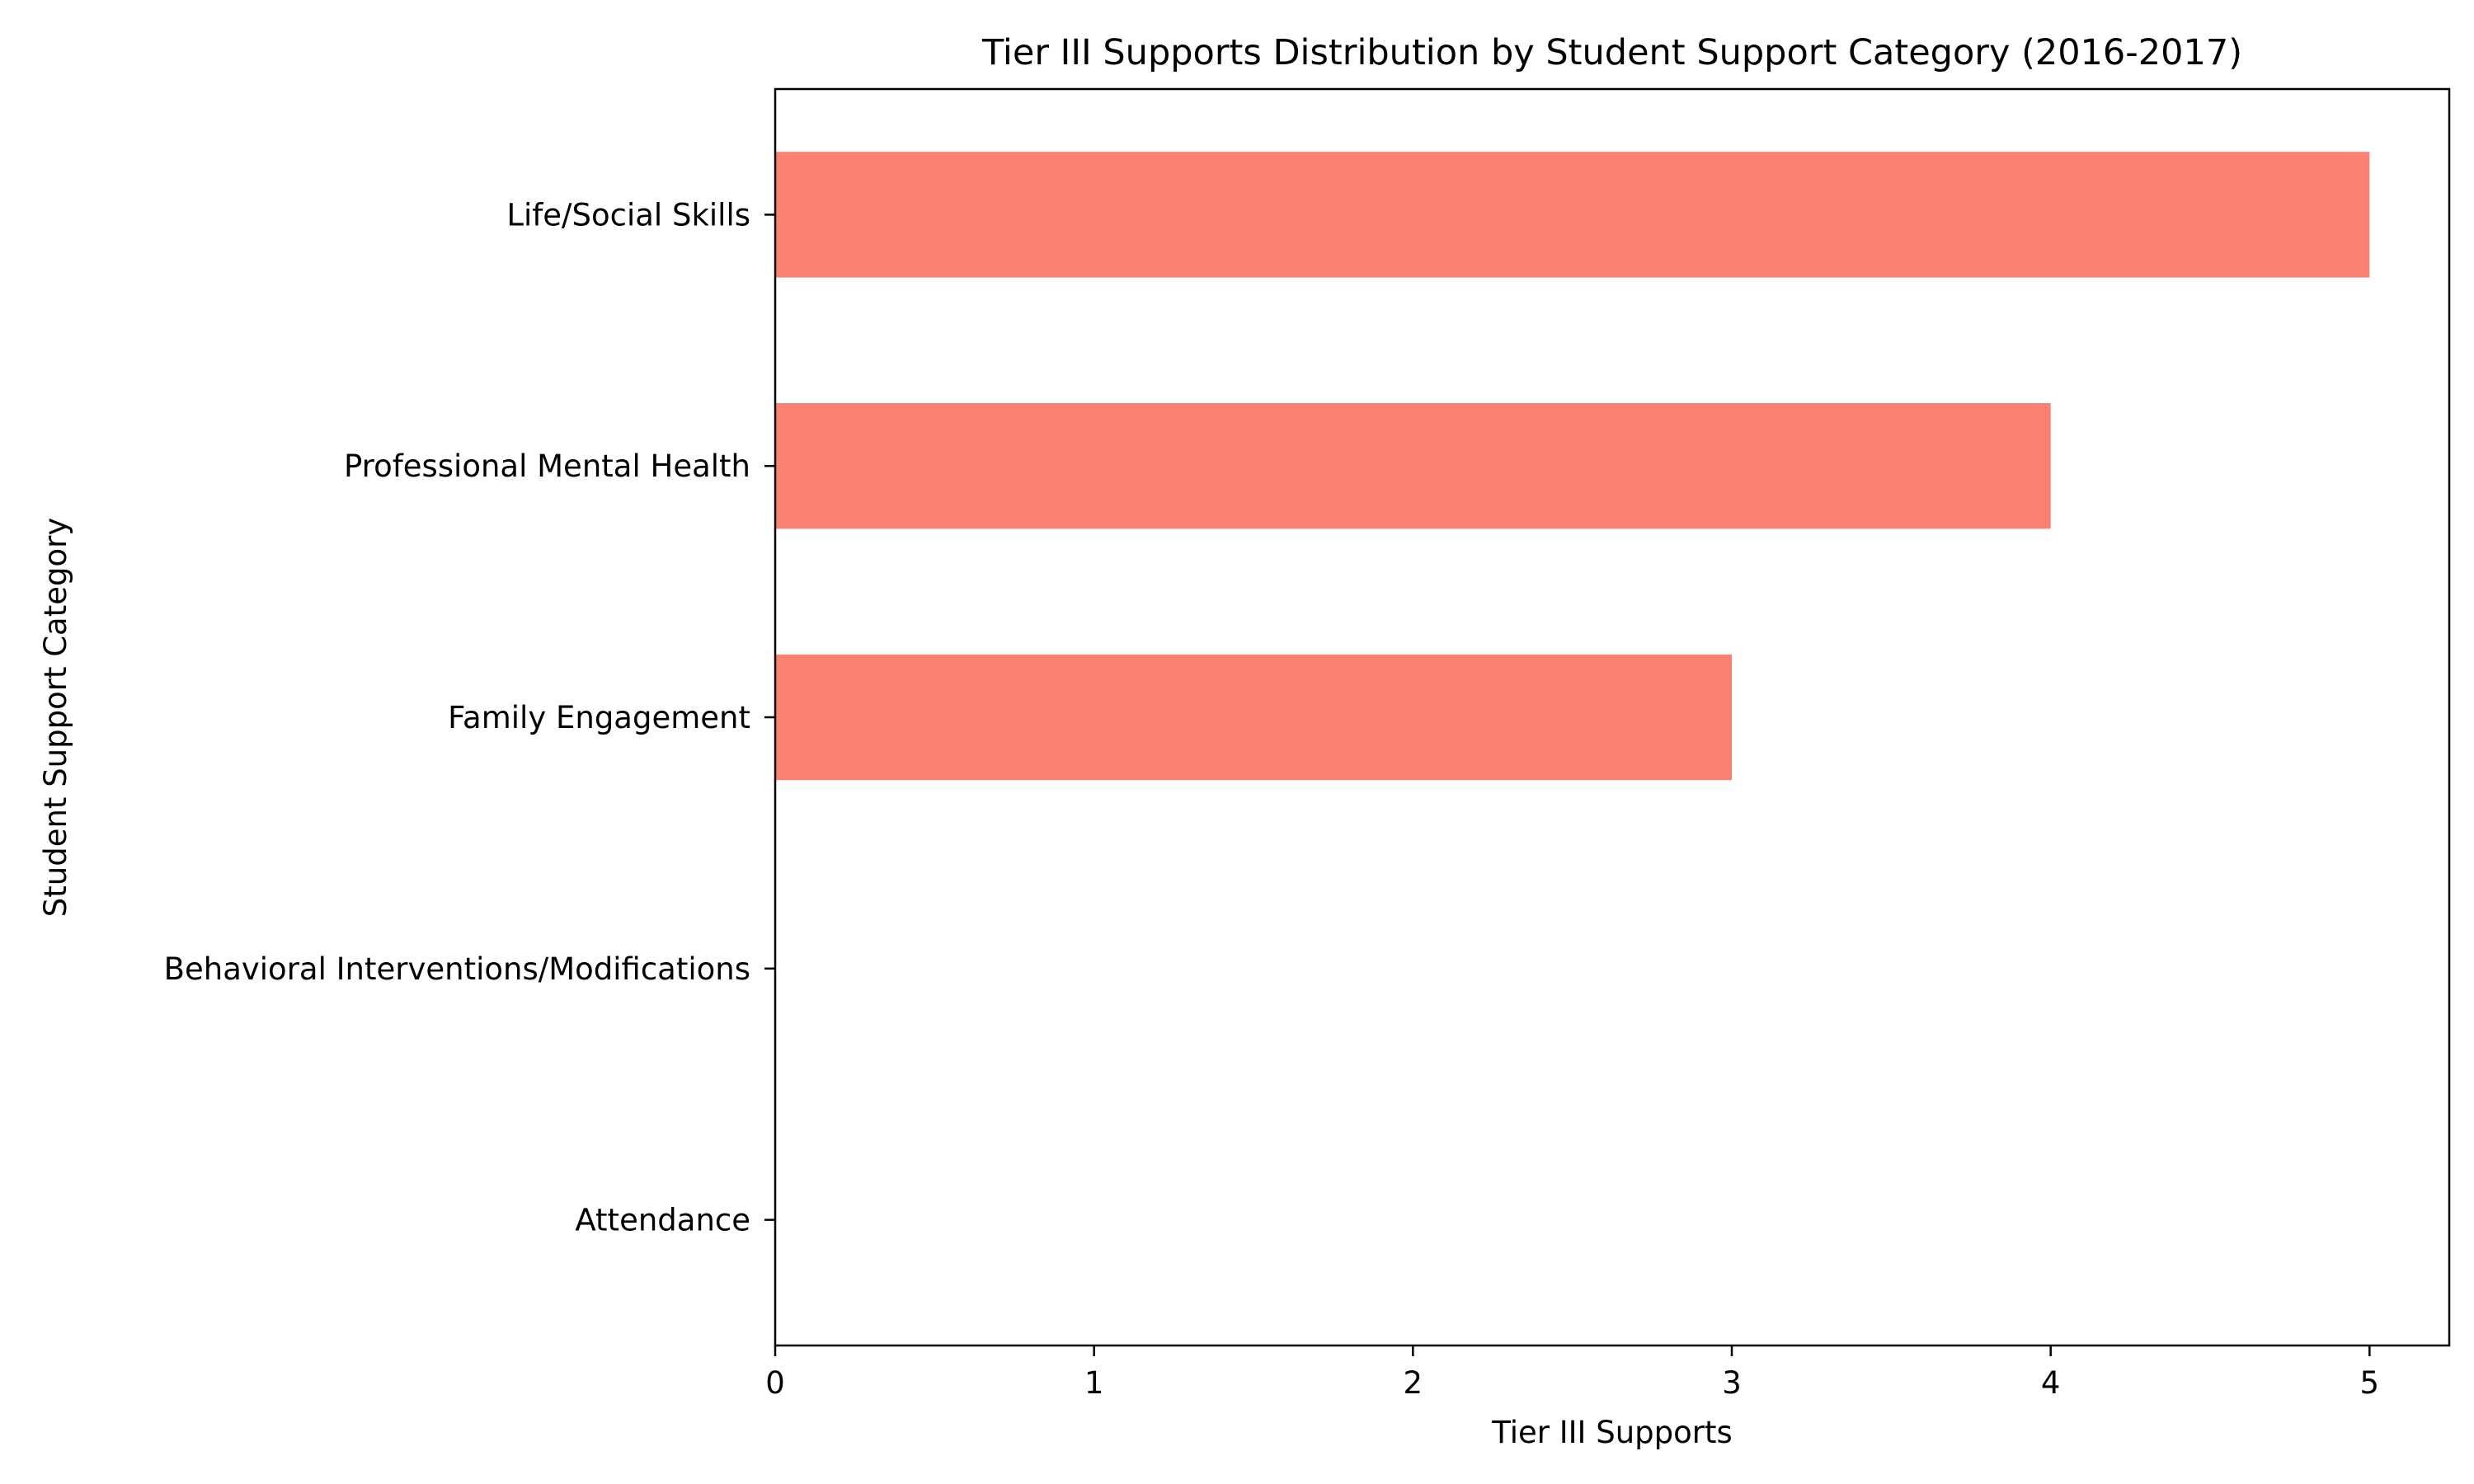  What do you see at coordinates (55, 717) in the screenshot?
I see `y-axis-label: Student Support Category` at bounding box center [55, 717].